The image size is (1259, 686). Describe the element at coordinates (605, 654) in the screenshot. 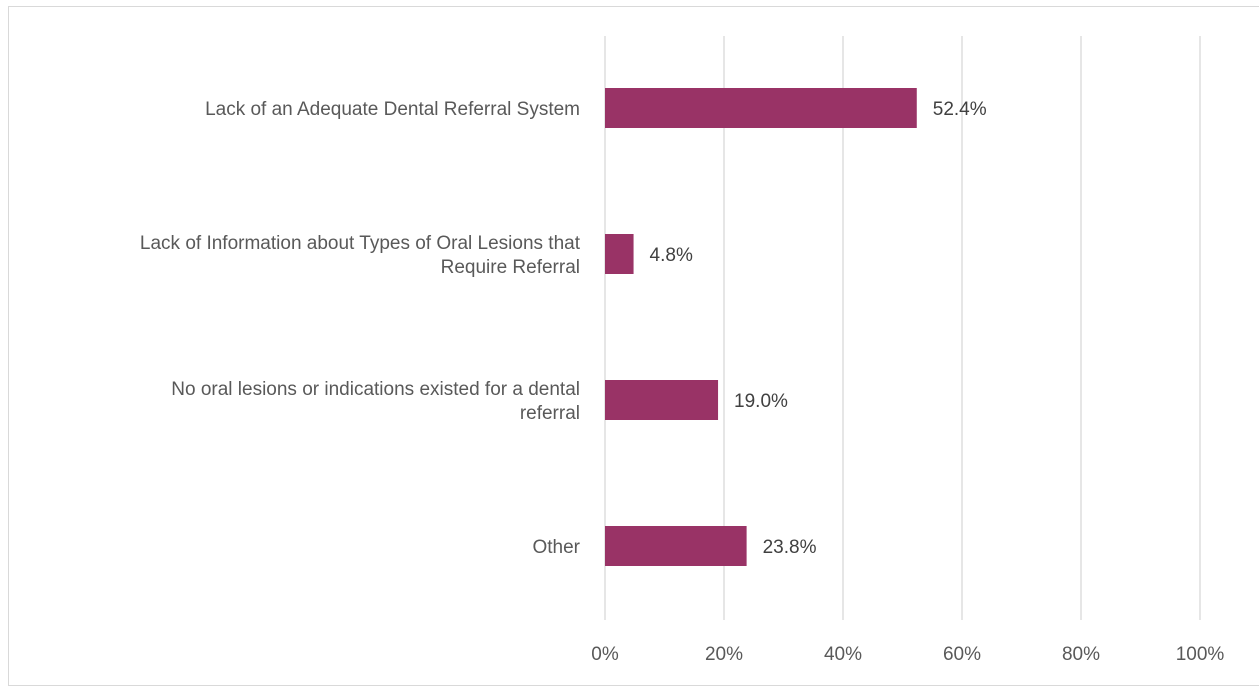

I see `x-tick-label: 0%` at that location.